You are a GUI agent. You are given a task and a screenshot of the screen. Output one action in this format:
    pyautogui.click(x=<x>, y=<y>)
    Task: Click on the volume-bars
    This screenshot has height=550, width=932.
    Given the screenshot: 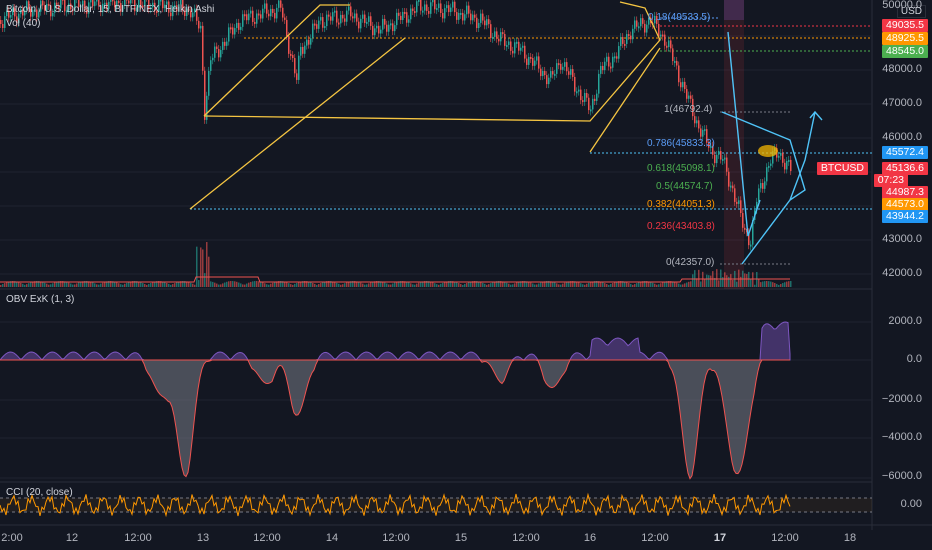 What is the action you would take?
    pyautogui.click(x=396, y=264)
    